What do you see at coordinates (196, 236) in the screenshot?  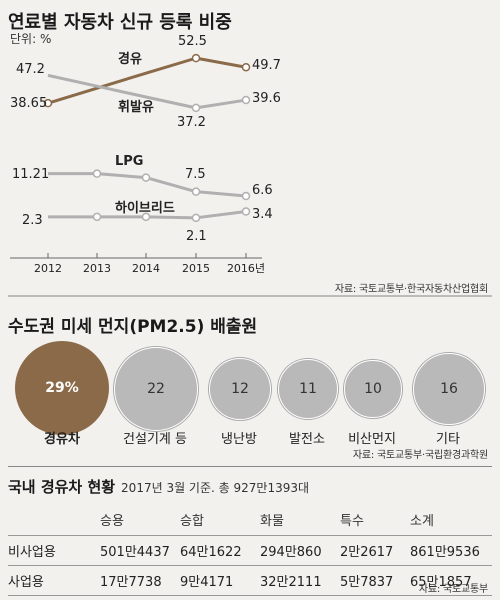 I see `data-label: 2.1` at bounding box center [196, 236].